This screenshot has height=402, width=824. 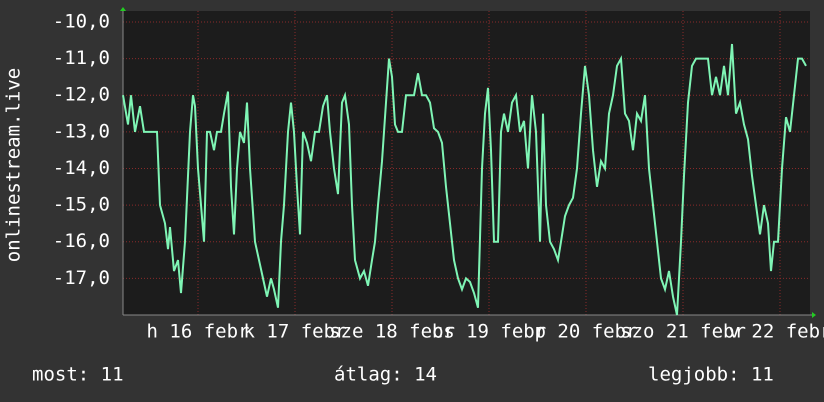 What do you see at coordinates (385, 375) in the screenshot?
I see `stat: átlag: 14` at bounding box center [385, 375].